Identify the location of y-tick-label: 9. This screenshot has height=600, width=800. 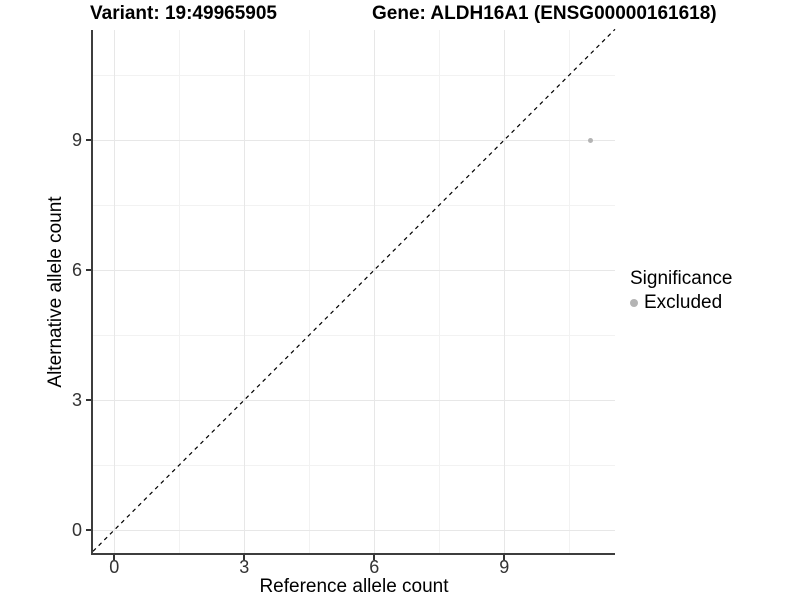
(76, 140).